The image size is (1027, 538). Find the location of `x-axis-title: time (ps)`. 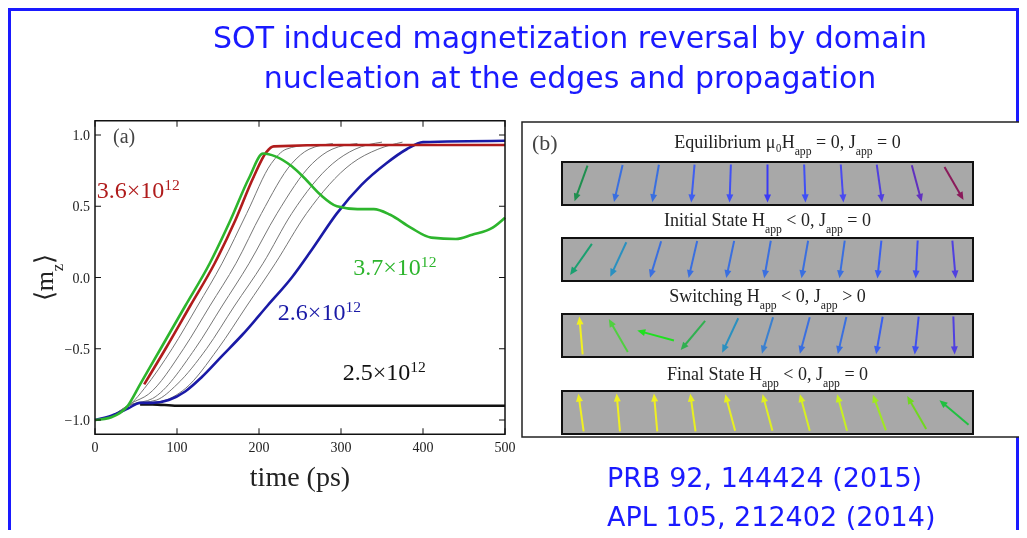

x-axis-title: time (ps) is located at coordinates (300, 477).